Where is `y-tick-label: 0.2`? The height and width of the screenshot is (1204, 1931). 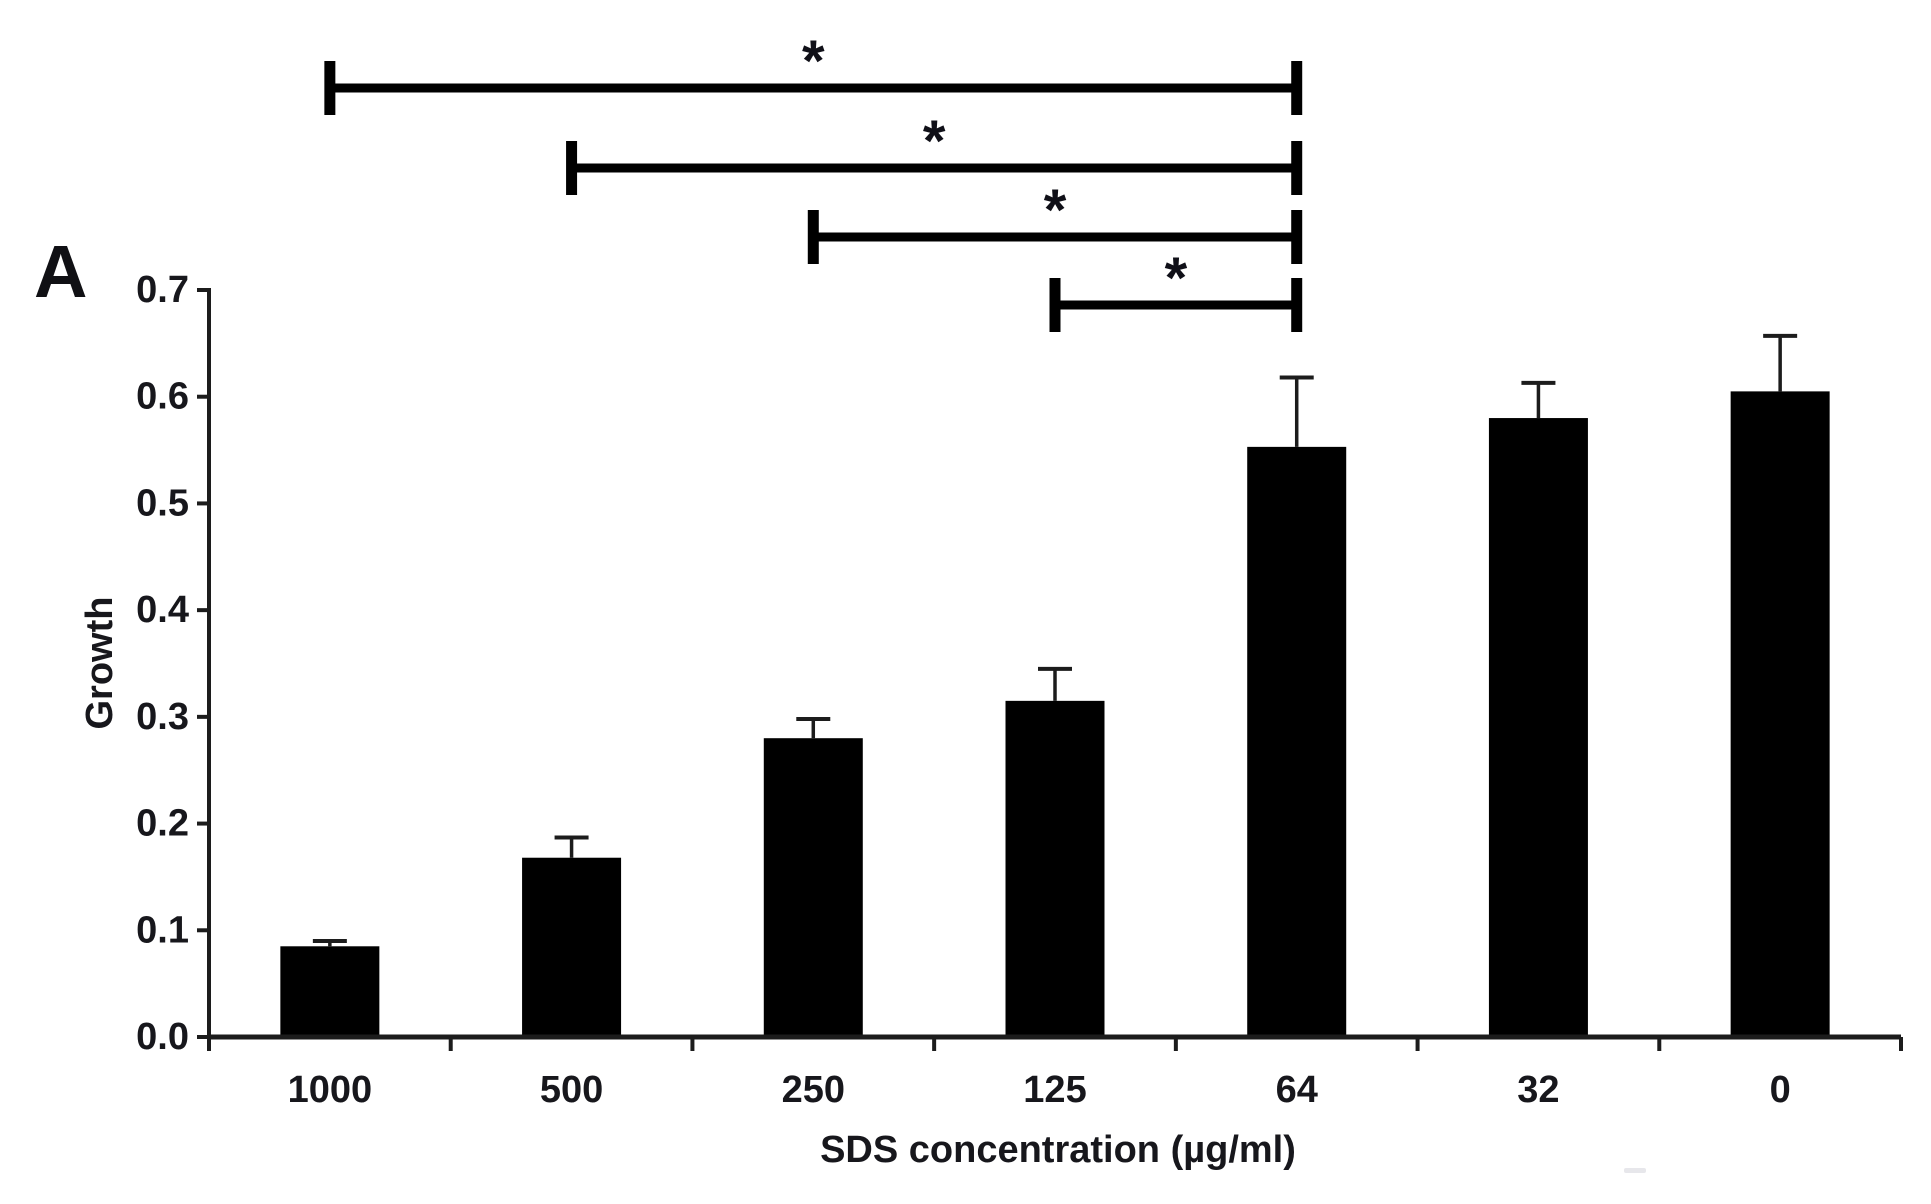
y-tick-label: 0.2 is located at coordinates (162, 824).